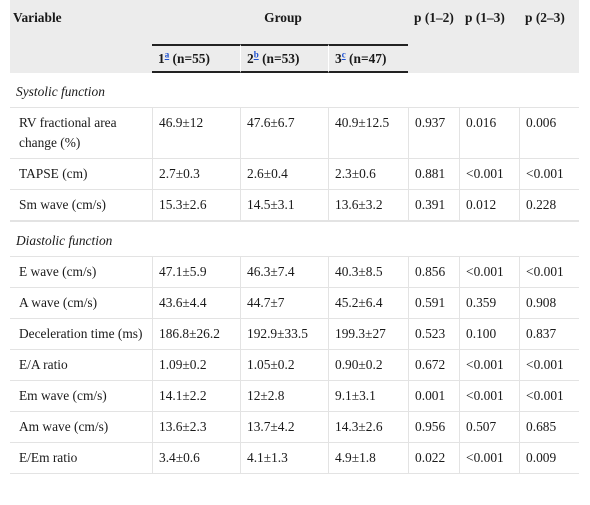 This screenshot has width=590, height=505. What do you see at coordinates (284, 365) in the screenshot?
I see `group-2-value: 1.05±0.2` at bounding box center [284, 365].